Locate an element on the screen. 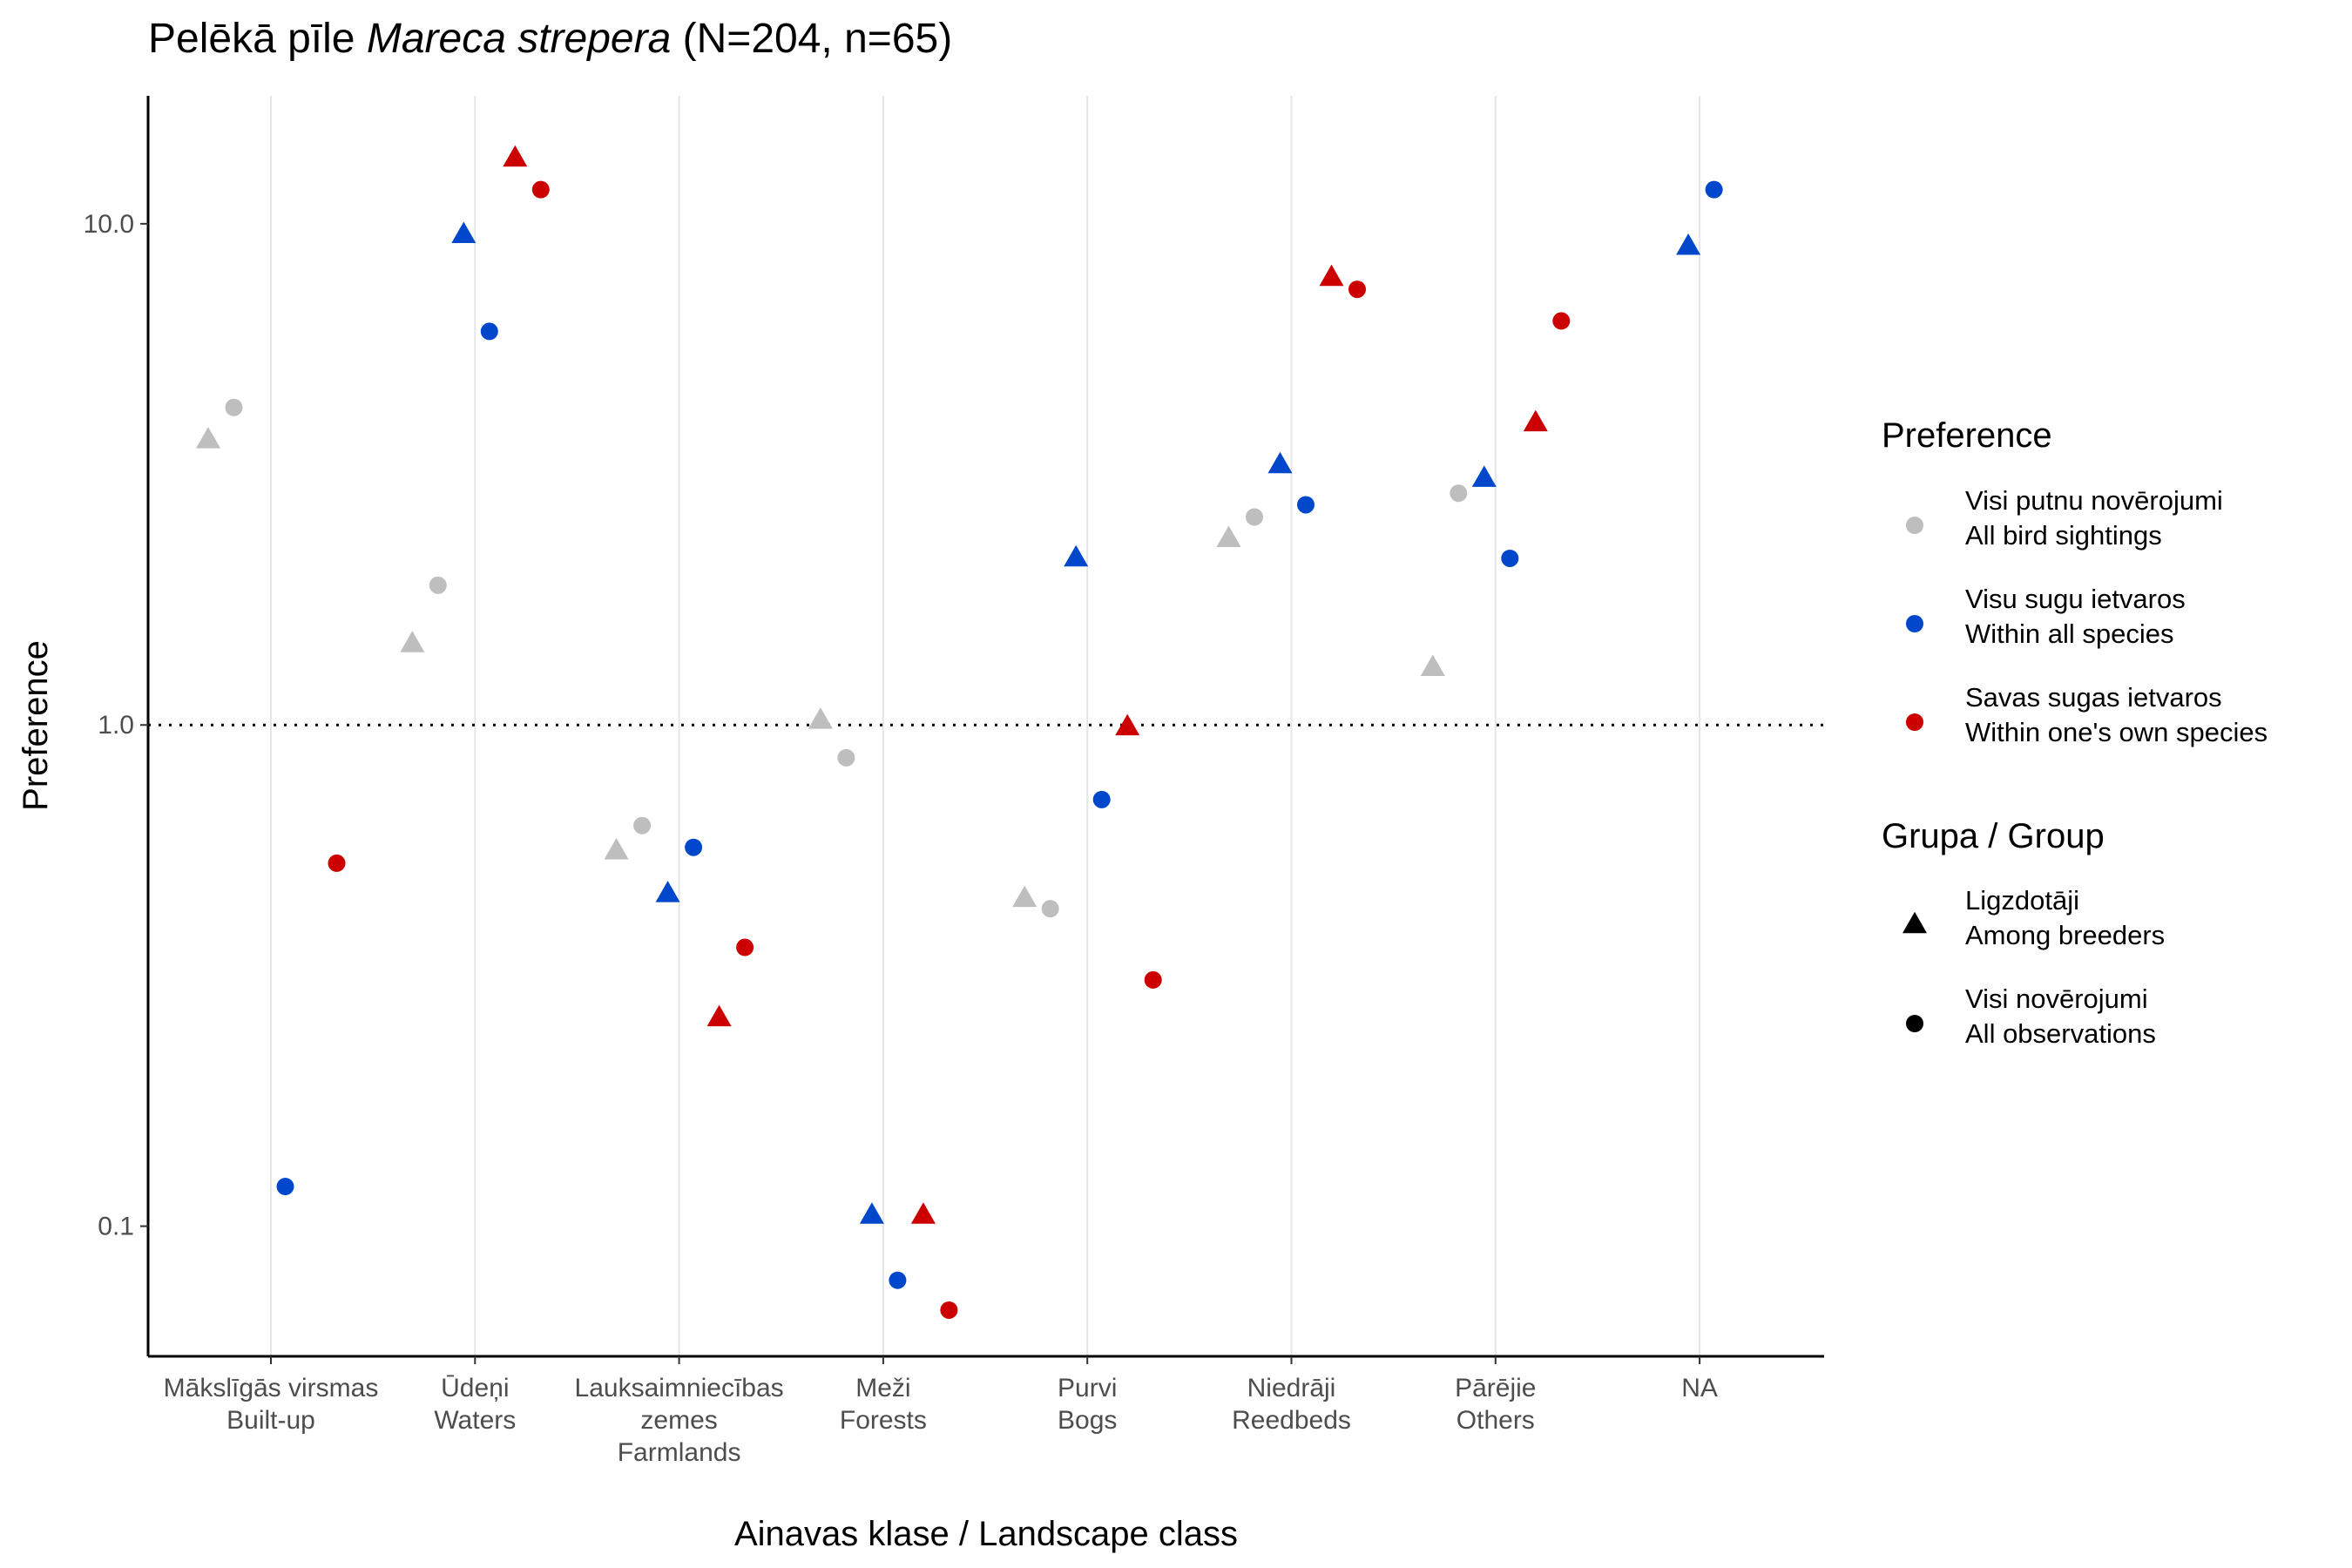 This screenshot has height=1568, width=2352. x-tick-label: Lauksaimniecības zemes Farmlands is located at coordinates (679, 1420).